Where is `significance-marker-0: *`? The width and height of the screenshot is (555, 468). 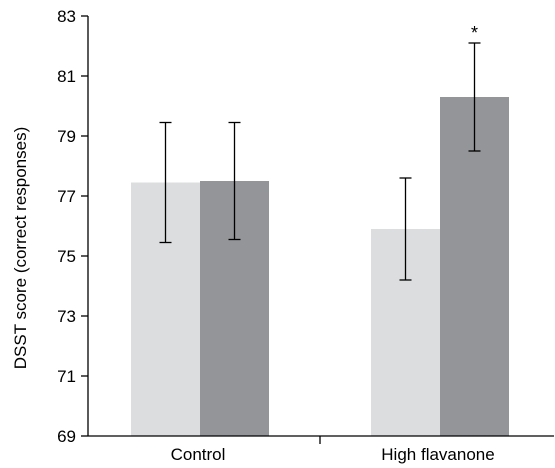 significance-marker-0: * is located at coordinates (474, 33).